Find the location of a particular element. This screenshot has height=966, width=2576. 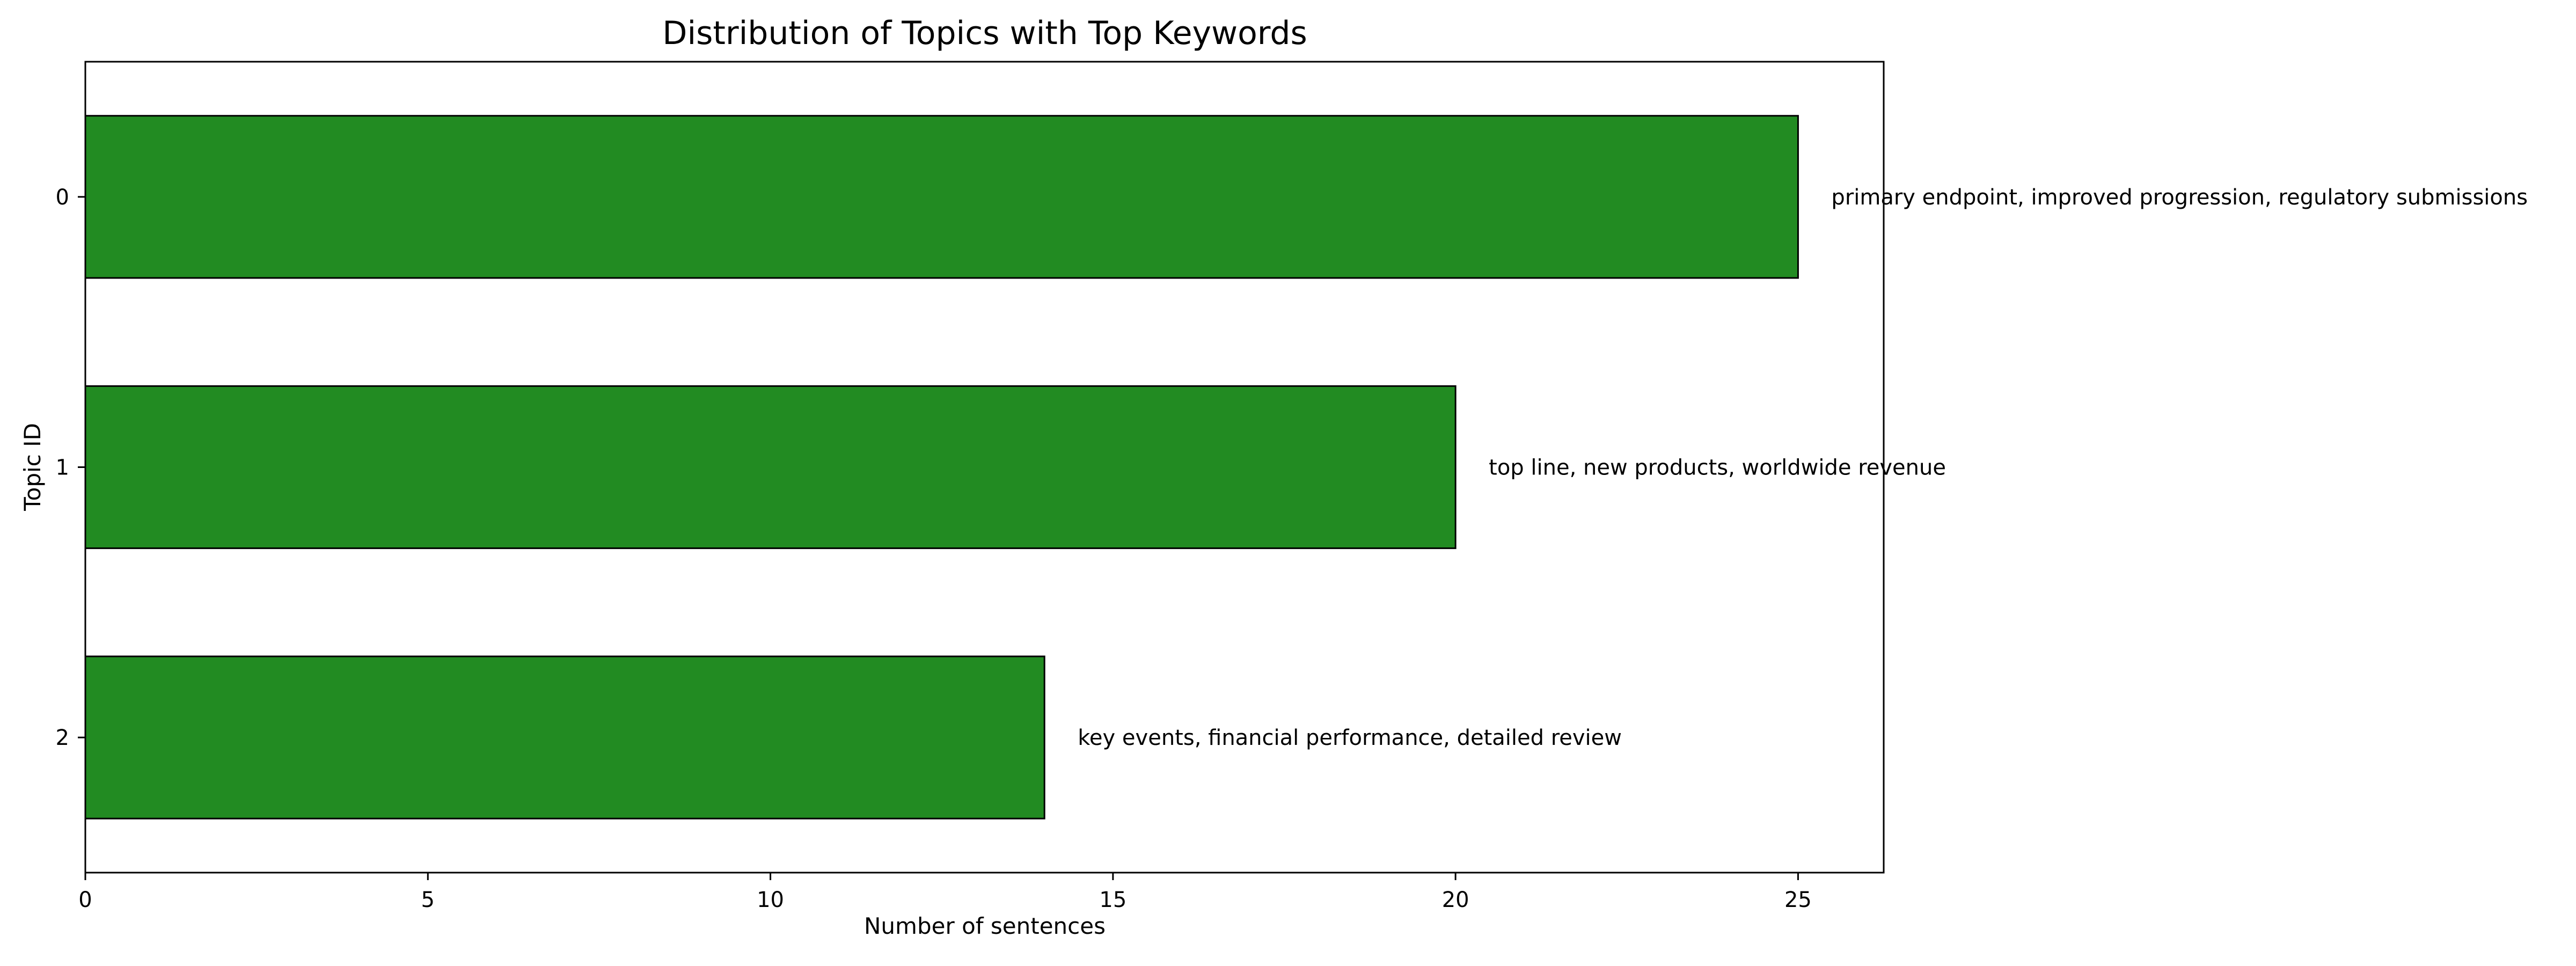

x-axis-label: Number of sentences is located at coordinates (985, 926).